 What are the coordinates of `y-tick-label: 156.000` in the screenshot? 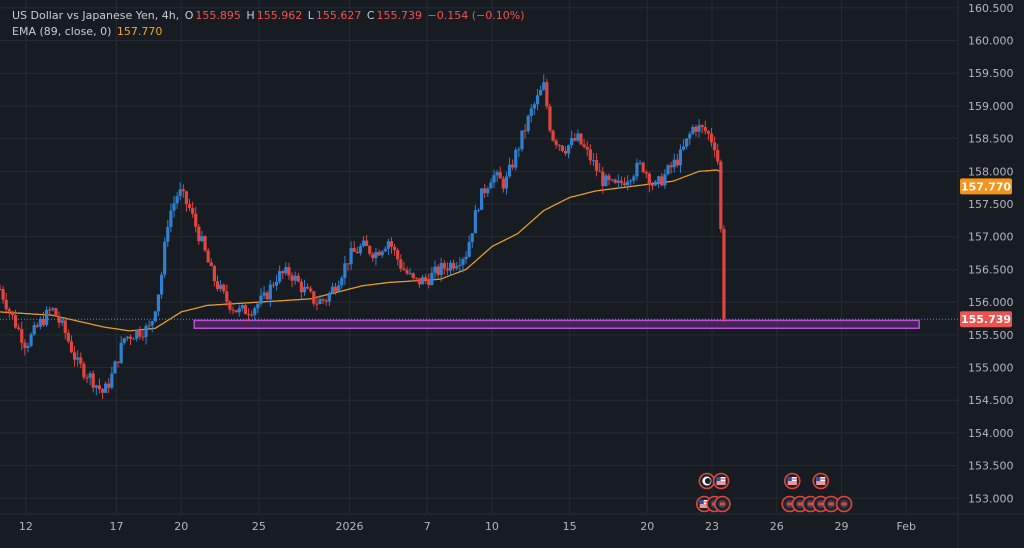 It's located at (991, 302).